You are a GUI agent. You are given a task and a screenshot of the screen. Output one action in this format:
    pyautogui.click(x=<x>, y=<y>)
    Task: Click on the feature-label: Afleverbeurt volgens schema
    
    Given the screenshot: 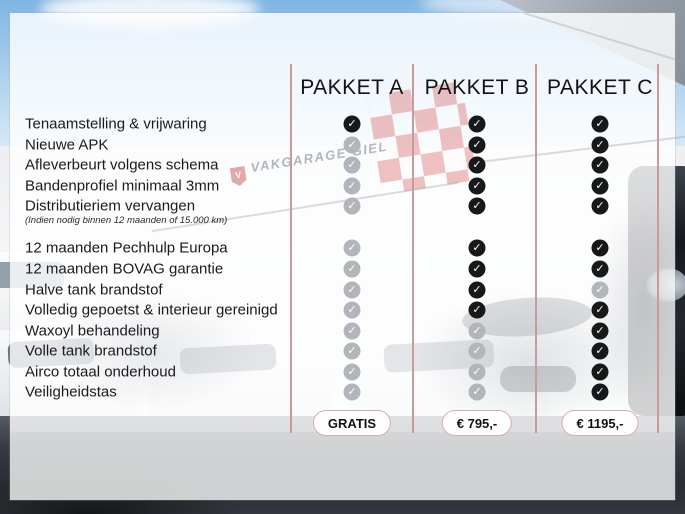 What is the action you would take?
    pyautogui.click(x=122, y=165)
    